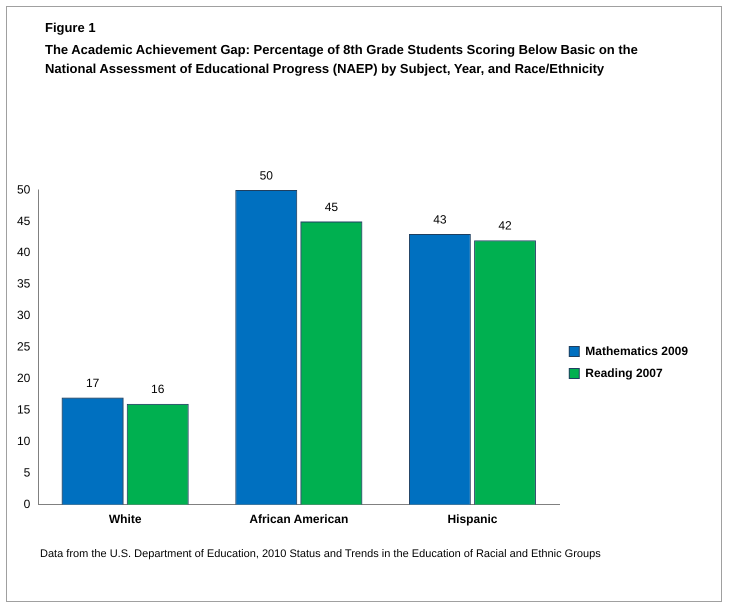 The image size is (732, 612). What do you see at coordinates (23, 221) in the screenshot?
I see `y-tick-label: 45` at bounding box center [23, 221].